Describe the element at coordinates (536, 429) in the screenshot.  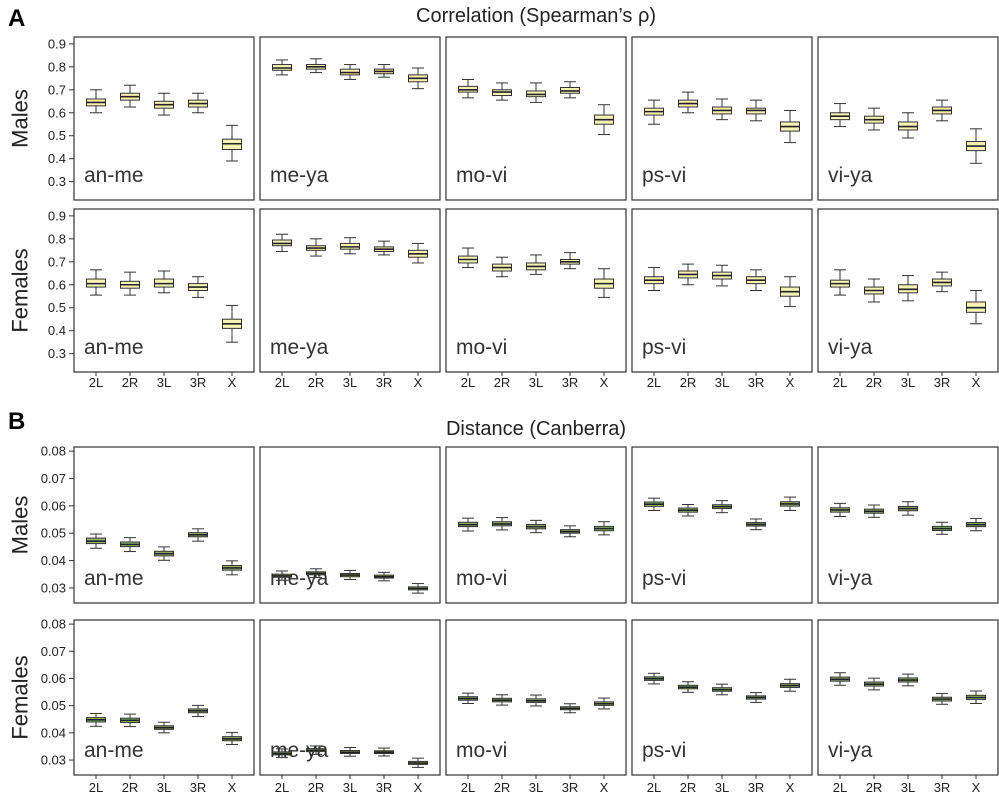
I see `section-title-1: Distance (Canberra)` at that location.